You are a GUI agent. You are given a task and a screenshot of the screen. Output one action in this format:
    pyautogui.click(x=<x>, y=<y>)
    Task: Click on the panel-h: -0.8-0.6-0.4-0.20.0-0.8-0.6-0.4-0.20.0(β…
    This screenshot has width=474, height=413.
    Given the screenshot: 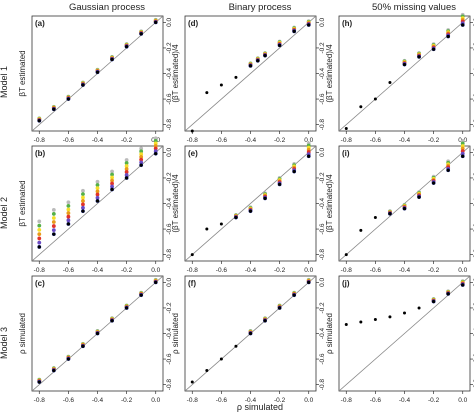 What is the action you would take?
    pyautogui.click(x=399, y=78)
    